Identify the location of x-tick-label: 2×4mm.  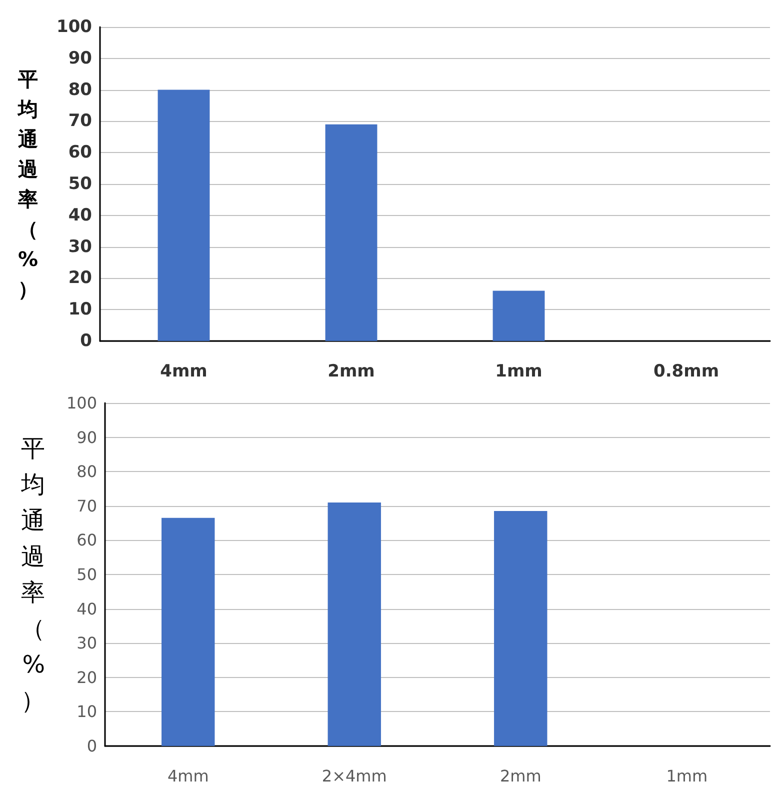
(354, 776).